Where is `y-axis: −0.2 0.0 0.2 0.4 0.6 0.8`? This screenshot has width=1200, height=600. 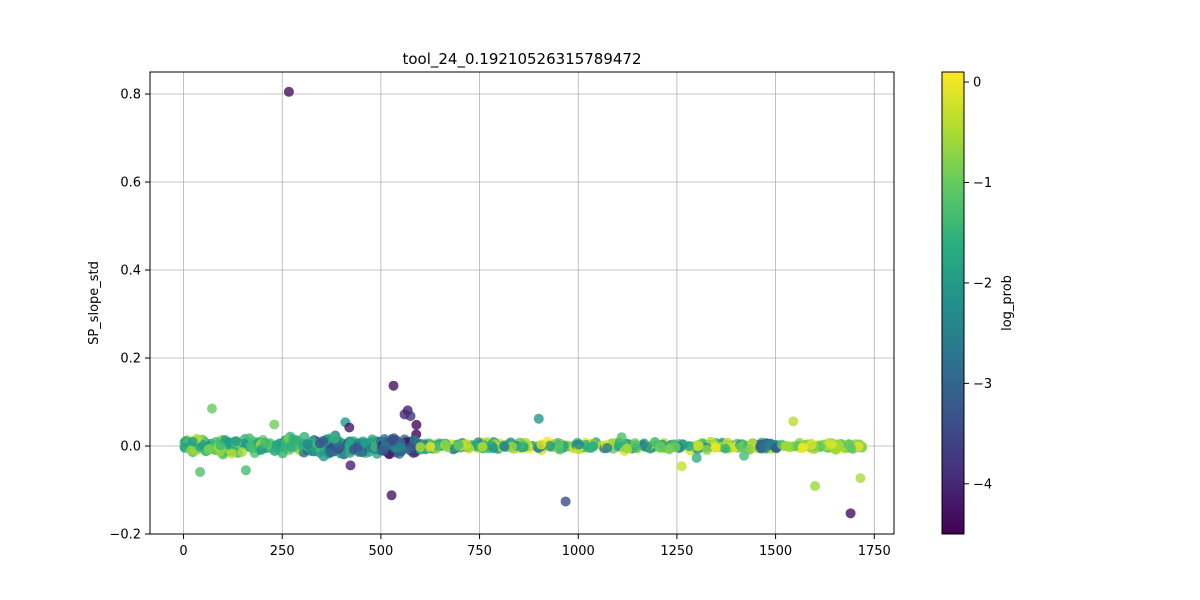 y-axis: −0.2 0.0 0.2 0.4 0.6 0.8 is located at coordinates (129, 315).